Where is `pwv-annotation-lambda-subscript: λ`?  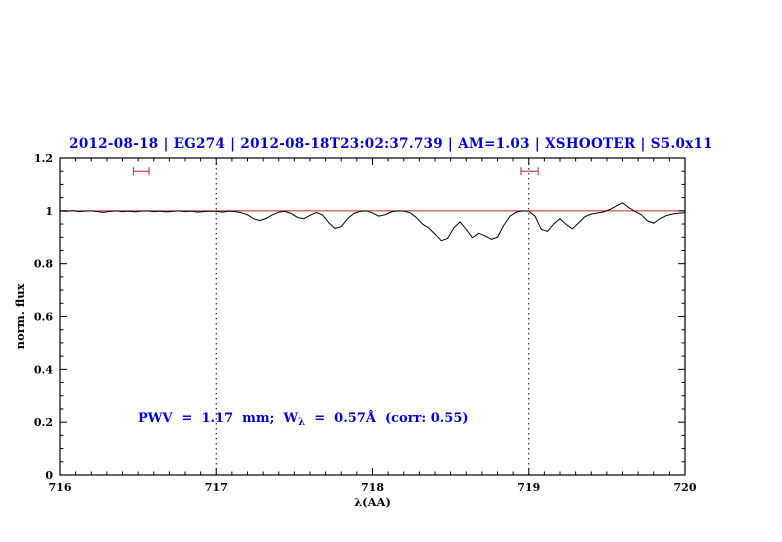 pwv-annotation-lambda-subscript: λ is located at coordinates (302, 422).